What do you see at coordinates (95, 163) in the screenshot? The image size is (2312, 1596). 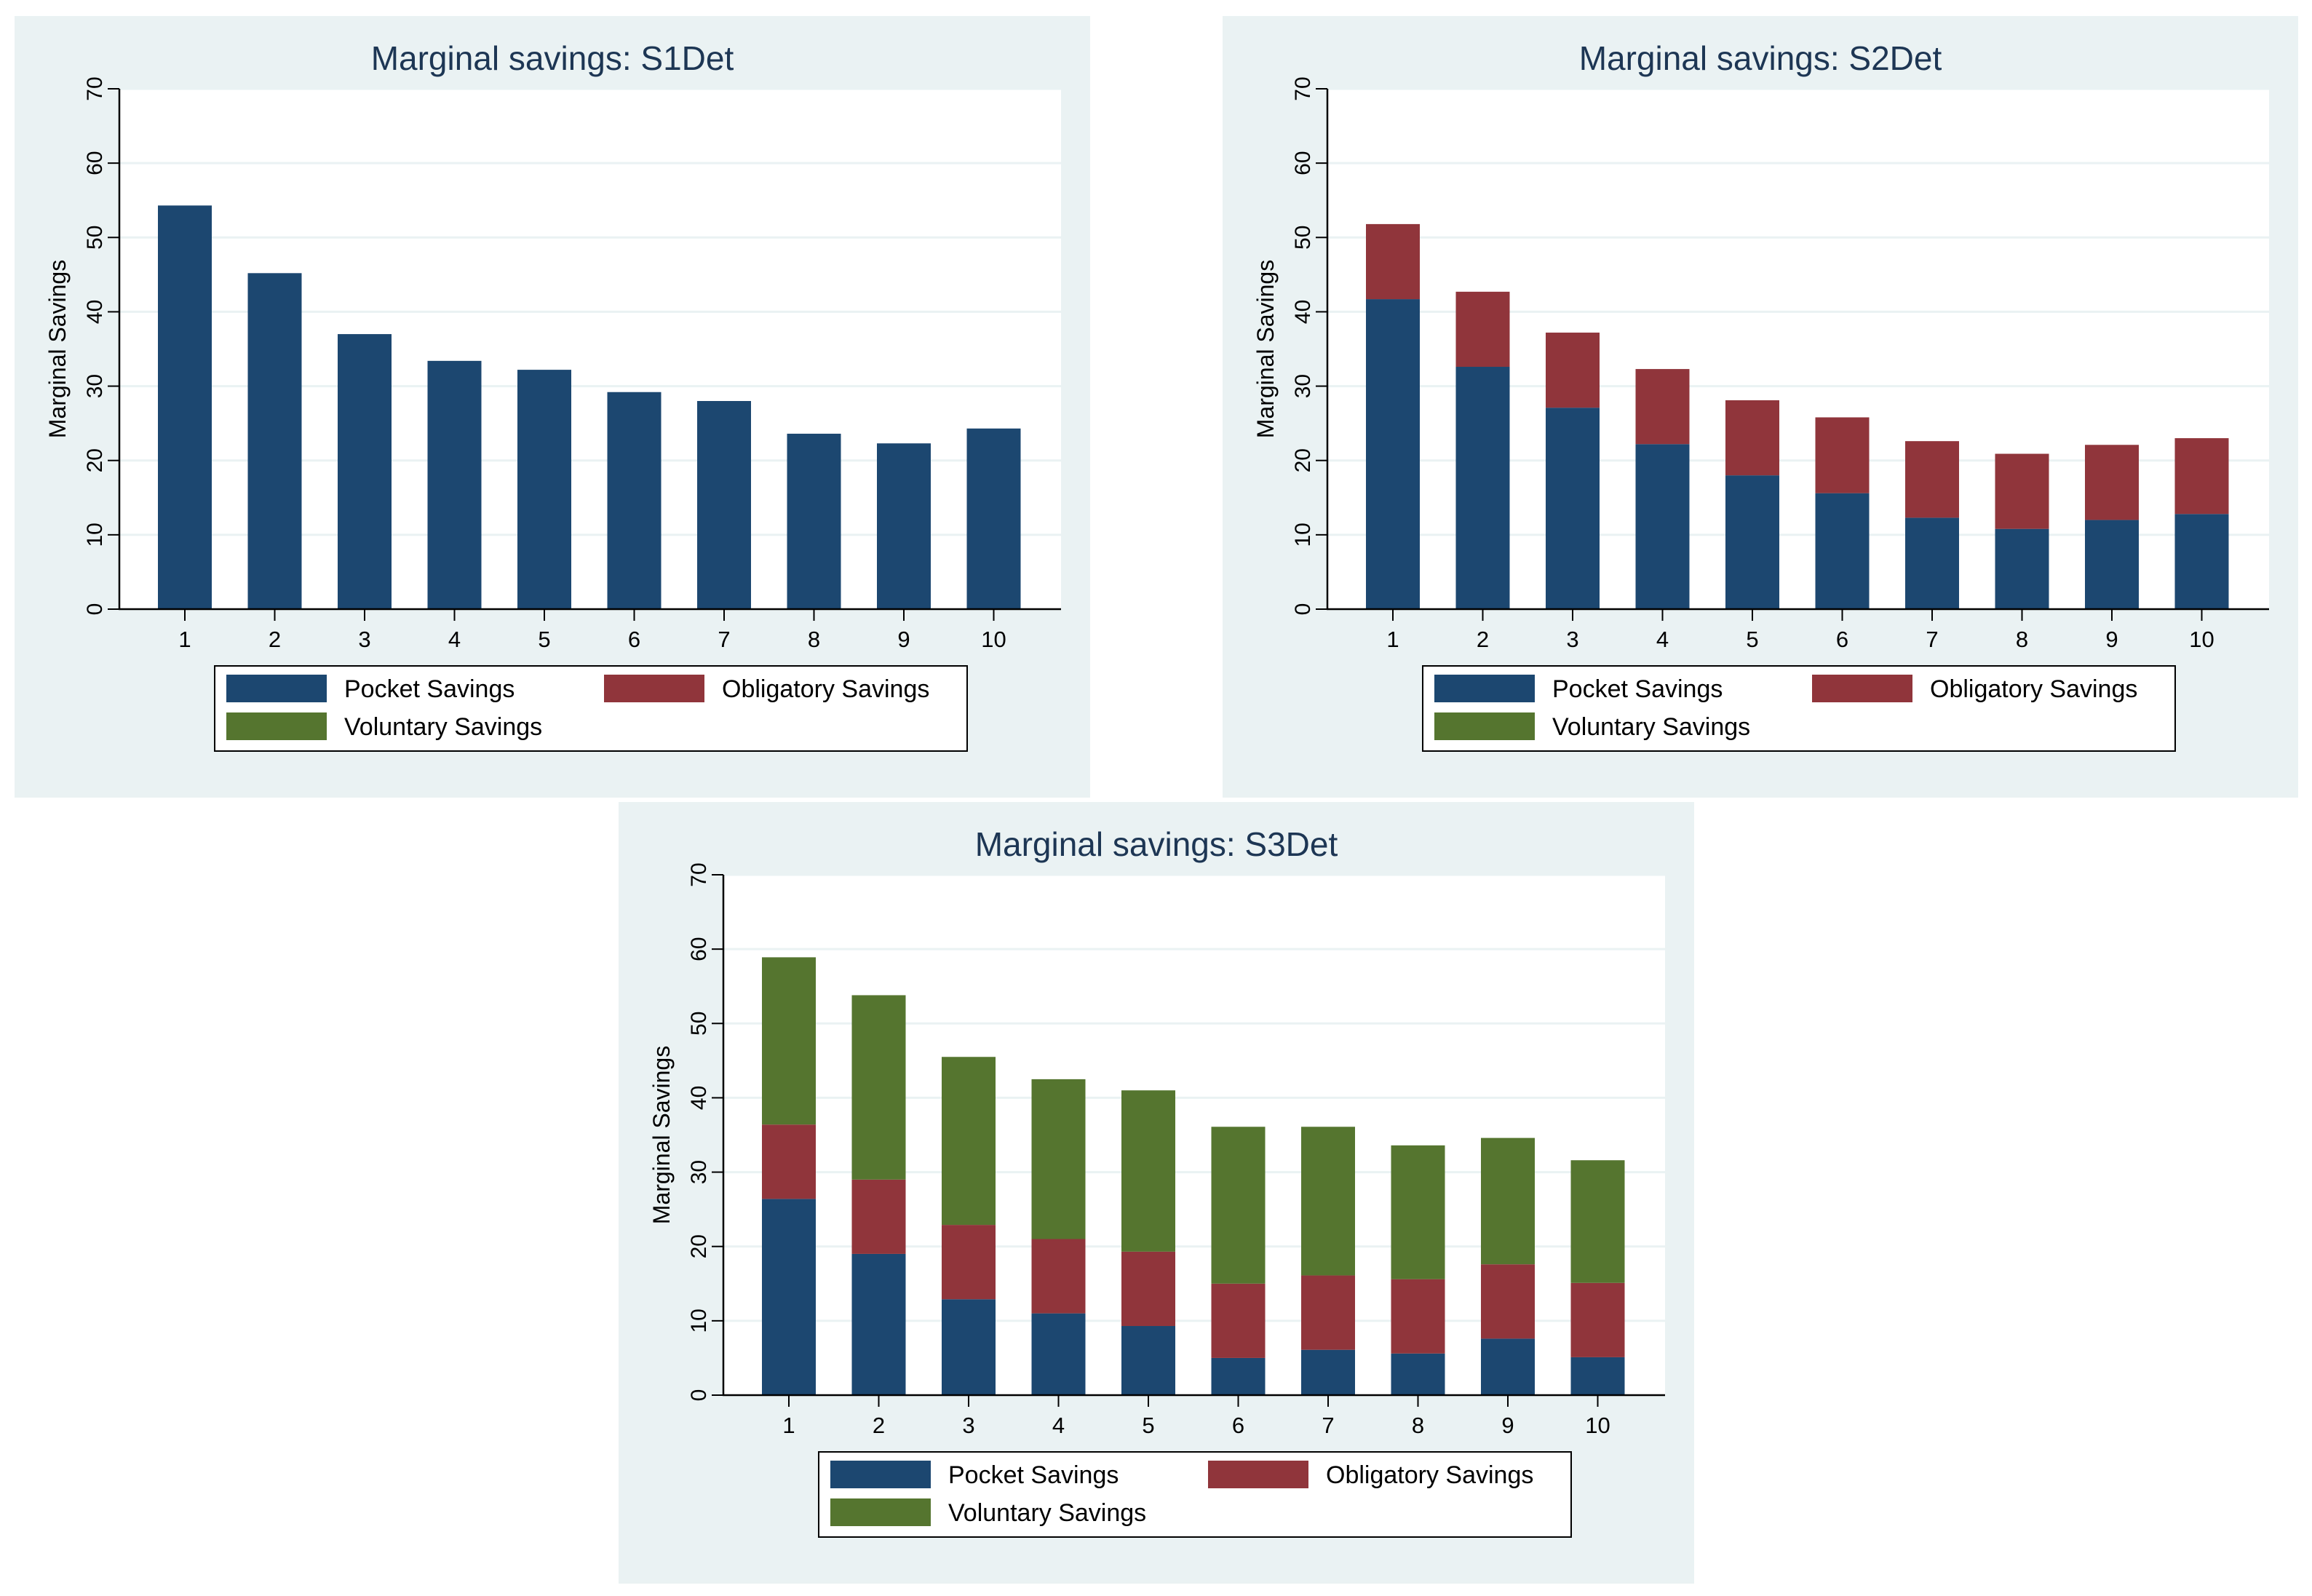 I see `y-tick-label: 60` at bounding box center [95, 163].